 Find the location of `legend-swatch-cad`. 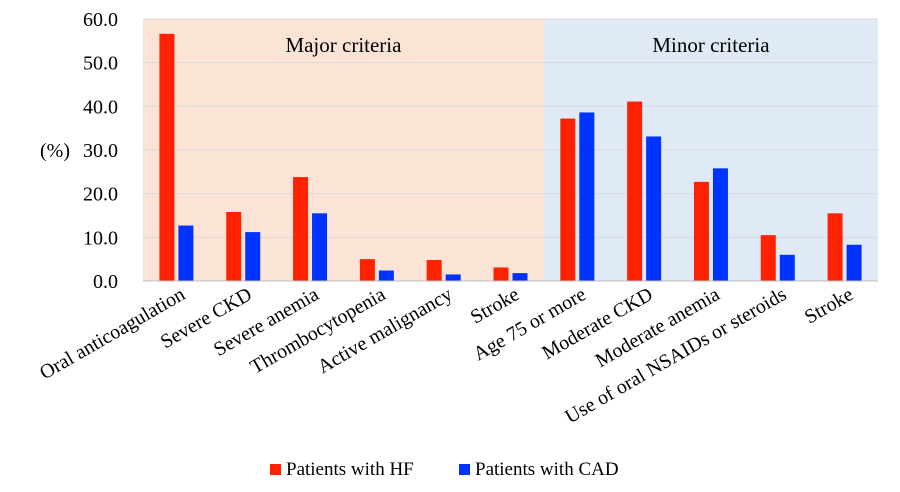

legend-swatch-cad is located at coordinates (464, 469).